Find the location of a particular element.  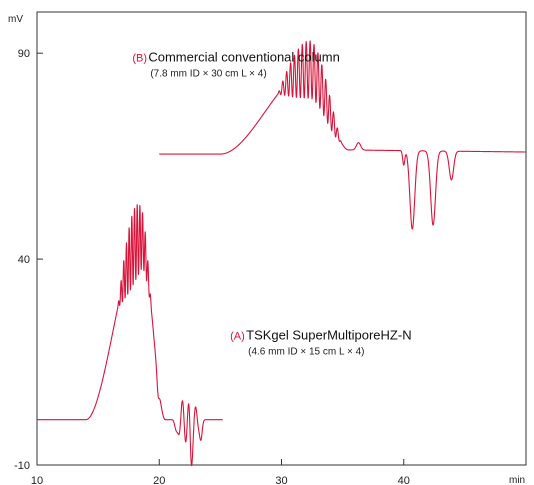

x-tick-label: 20 is located at coordinates (159, 480).